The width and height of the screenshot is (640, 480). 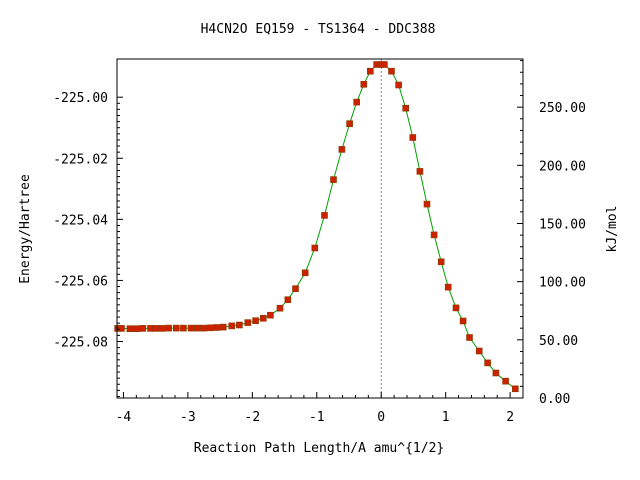 I want to click on y2-tick-label: 150.00, so click(x=562, y=224).